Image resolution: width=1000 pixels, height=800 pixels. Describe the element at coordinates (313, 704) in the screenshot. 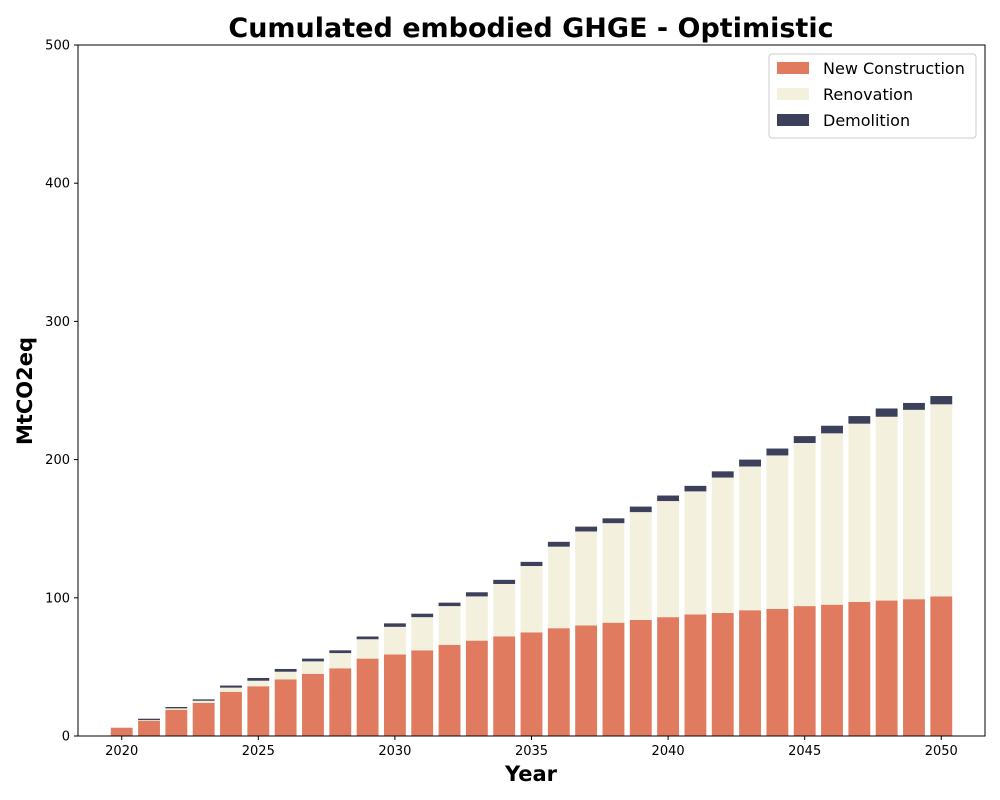

I see `bar-new-construction-2027` at that location.